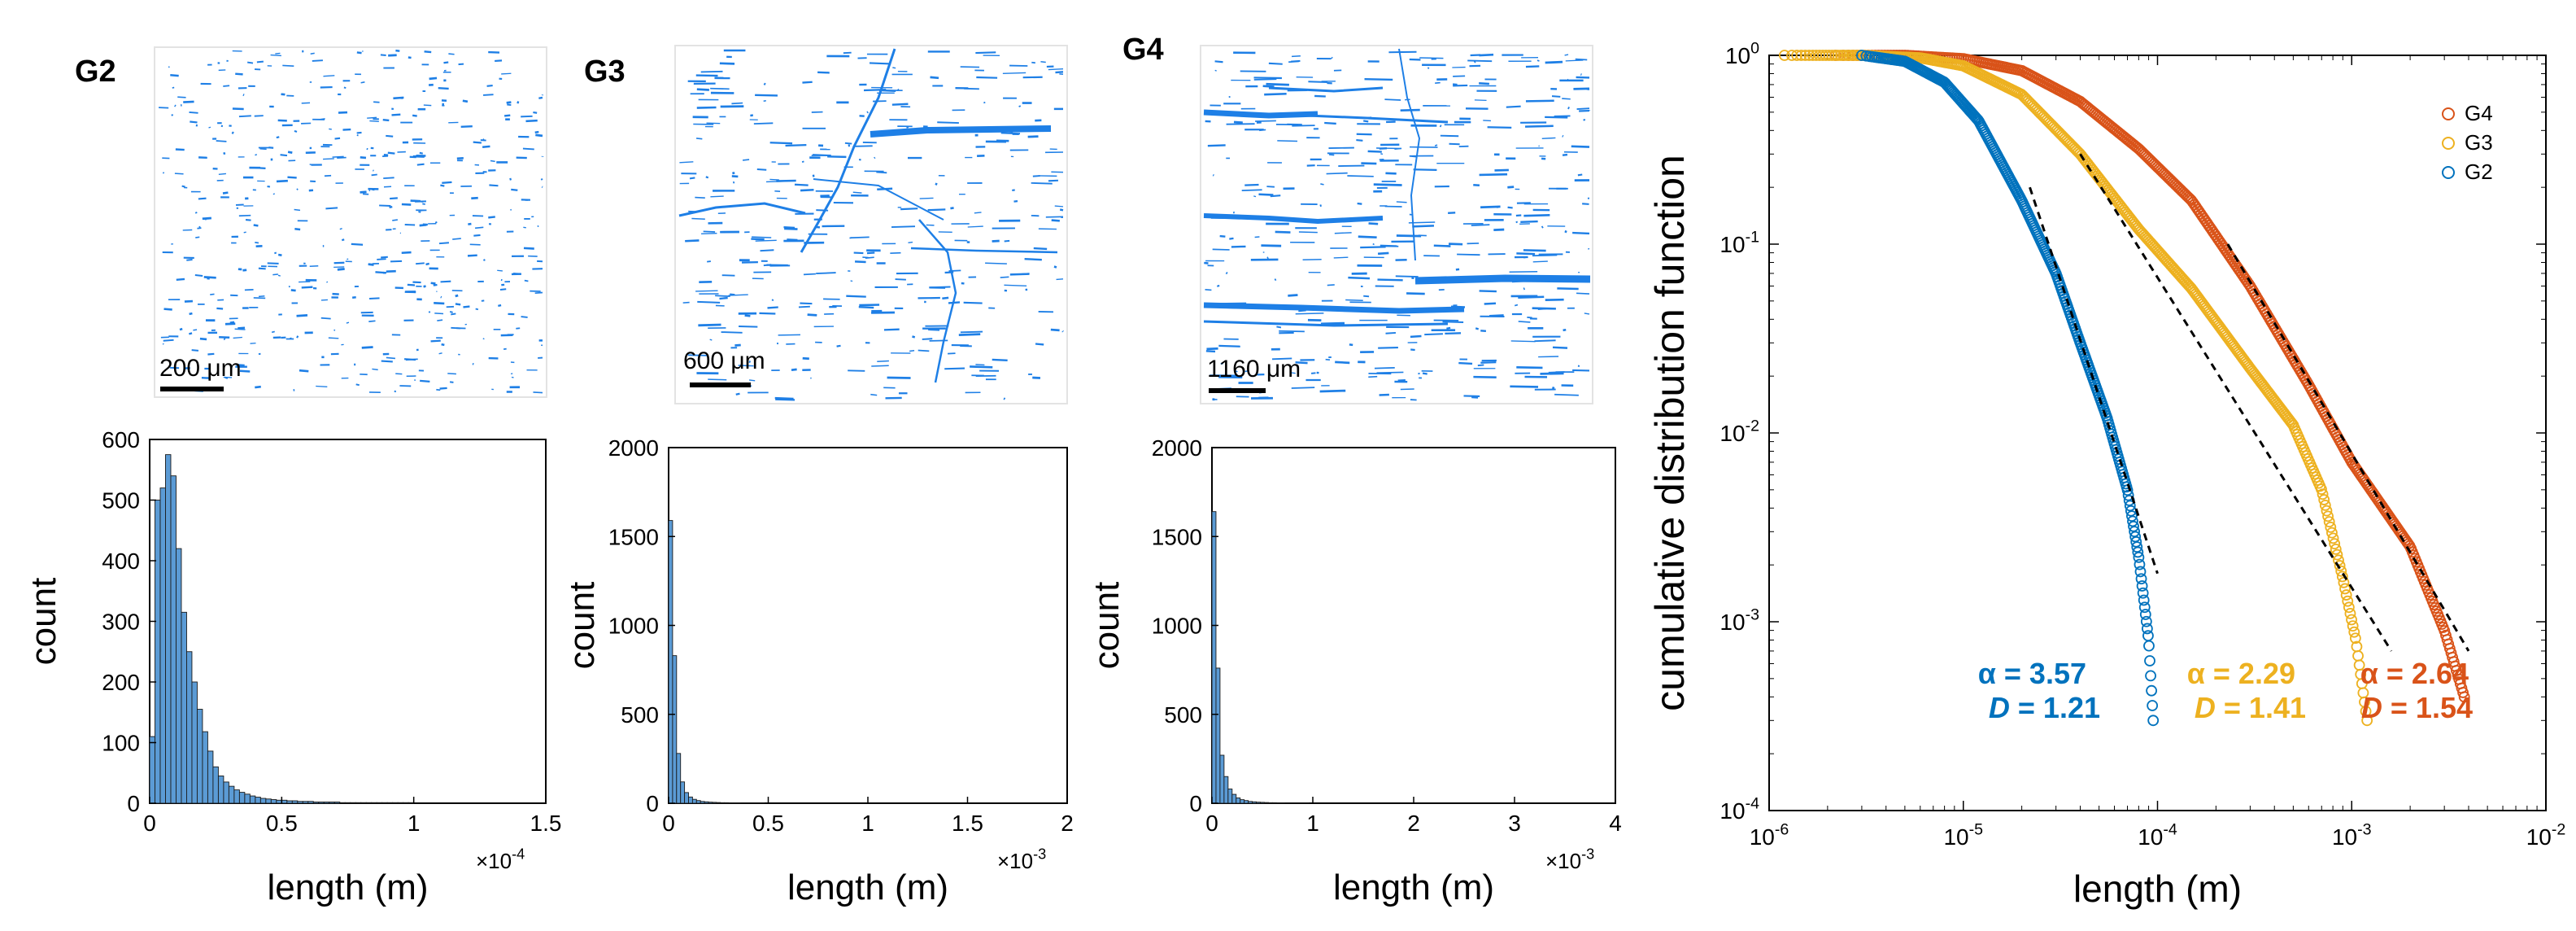 The width and height of the screenshot is (2576, 931). What do you see at coordinates (1782, 829) in the screenshot?
I see `x-tick-label-exponent: -6` at bounding box center [1782, 829].